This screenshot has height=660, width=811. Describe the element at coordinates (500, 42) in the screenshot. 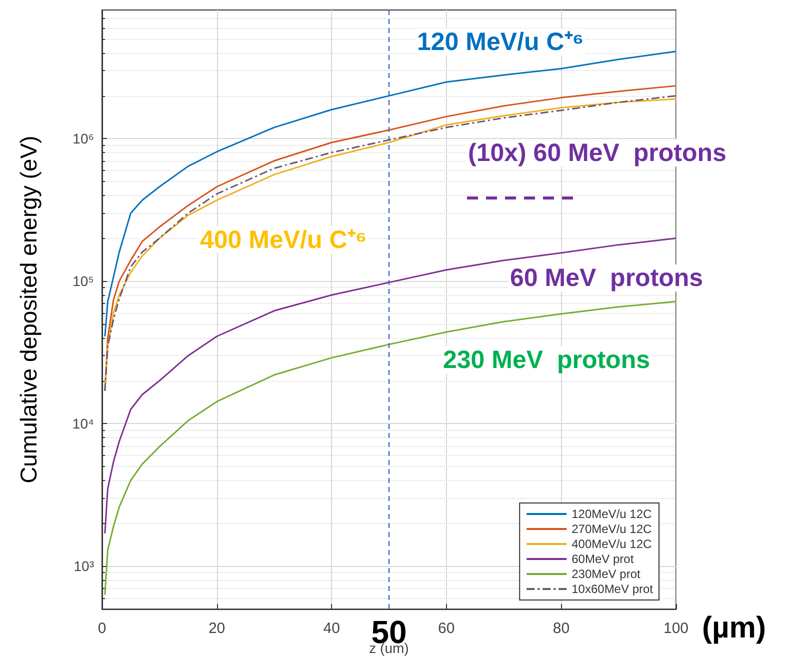

I see `annotation: 120 MeV/u C⁺⁶` at that location.